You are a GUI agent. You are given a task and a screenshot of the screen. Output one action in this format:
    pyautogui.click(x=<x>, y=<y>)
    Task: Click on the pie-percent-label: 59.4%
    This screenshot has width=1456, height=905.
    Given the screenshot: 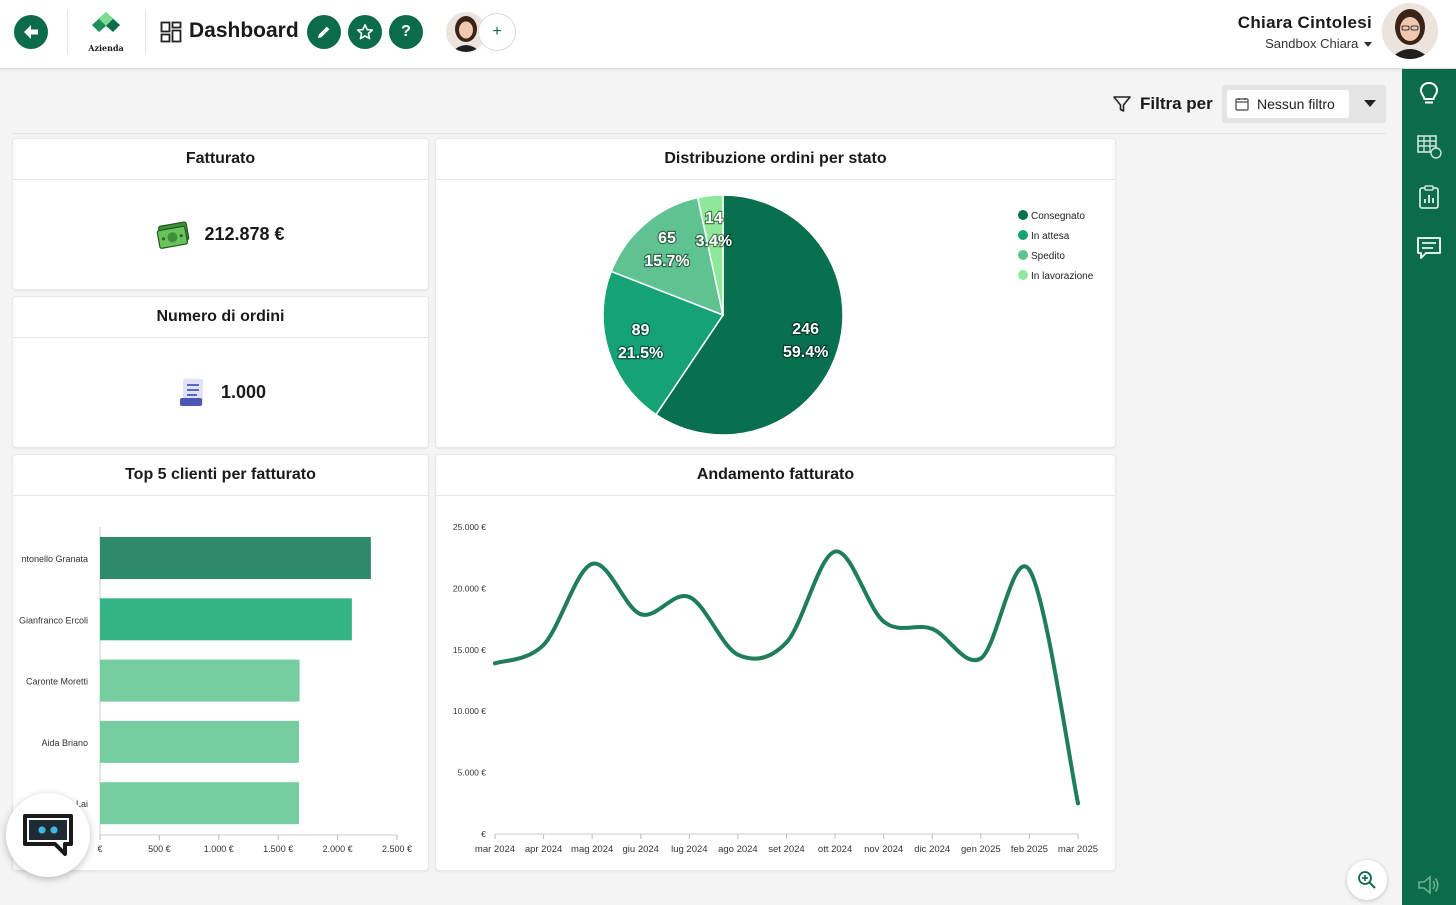 What is the action you would take?
    pyautogui.click(x=805, y=352)
    